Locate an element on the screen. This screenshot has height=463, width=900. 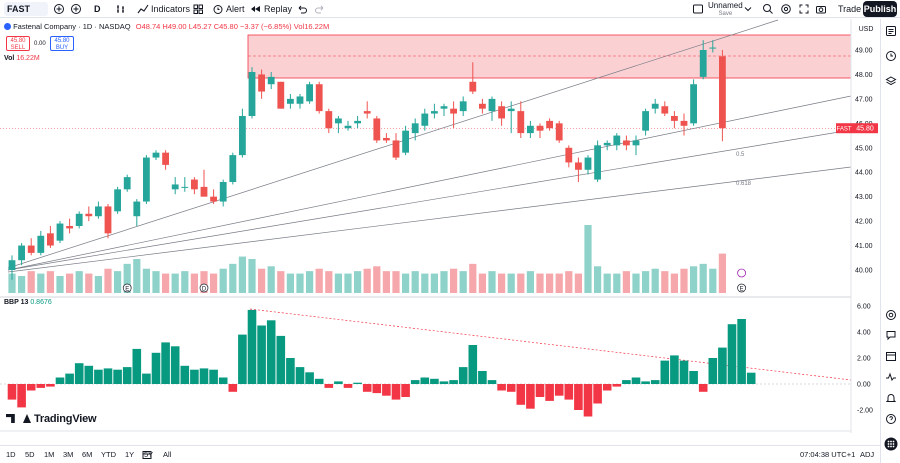
apps-grid-icon is located at coordinates (891, 444).